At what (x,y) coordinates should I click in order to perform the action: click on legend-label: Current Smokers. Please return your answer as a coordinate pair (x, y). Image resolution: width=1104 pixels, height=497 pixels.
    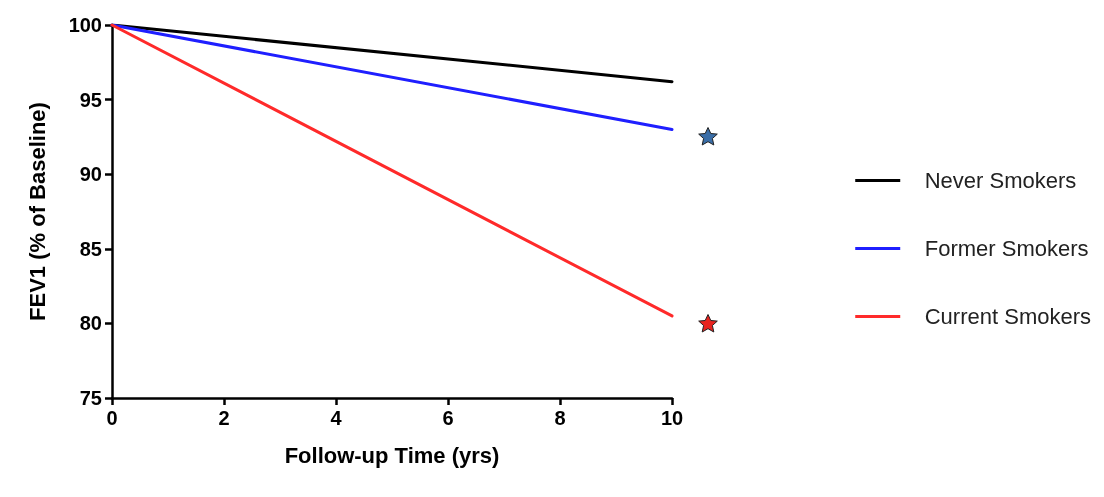
    Looking at the image, I should click on (1008, 316).